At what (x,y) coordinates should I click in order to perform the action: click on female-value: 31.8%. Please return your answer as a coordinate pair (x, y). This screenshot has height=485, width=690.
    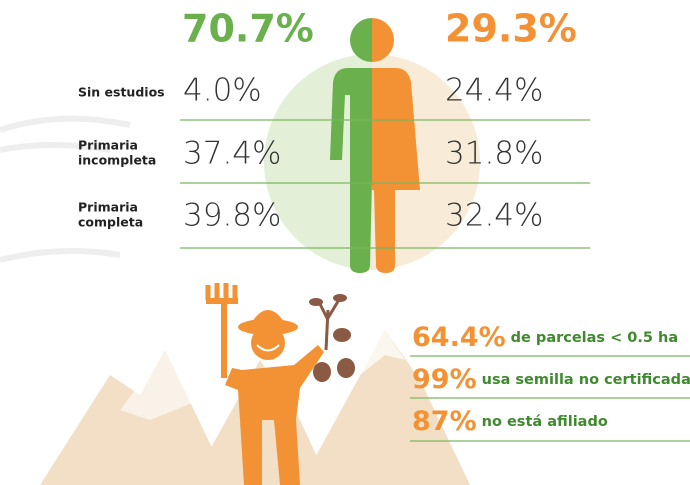
    Looking at the image, I should click on (494, 154).